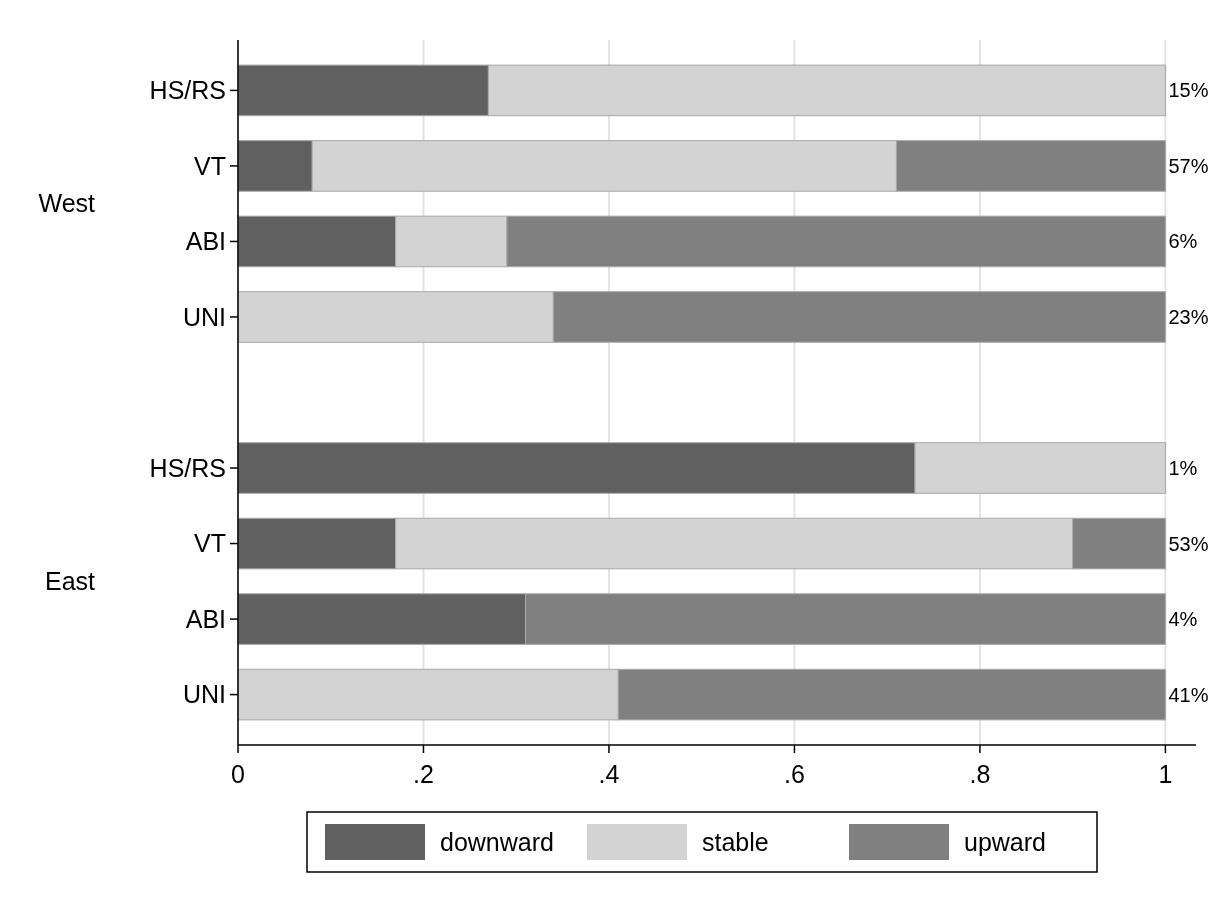 The height and width of the screenshot is (913, 1227). Describe the element at coordinates (1165, 774) in the screenshot. I see `x-tick-label: 1` at that location.